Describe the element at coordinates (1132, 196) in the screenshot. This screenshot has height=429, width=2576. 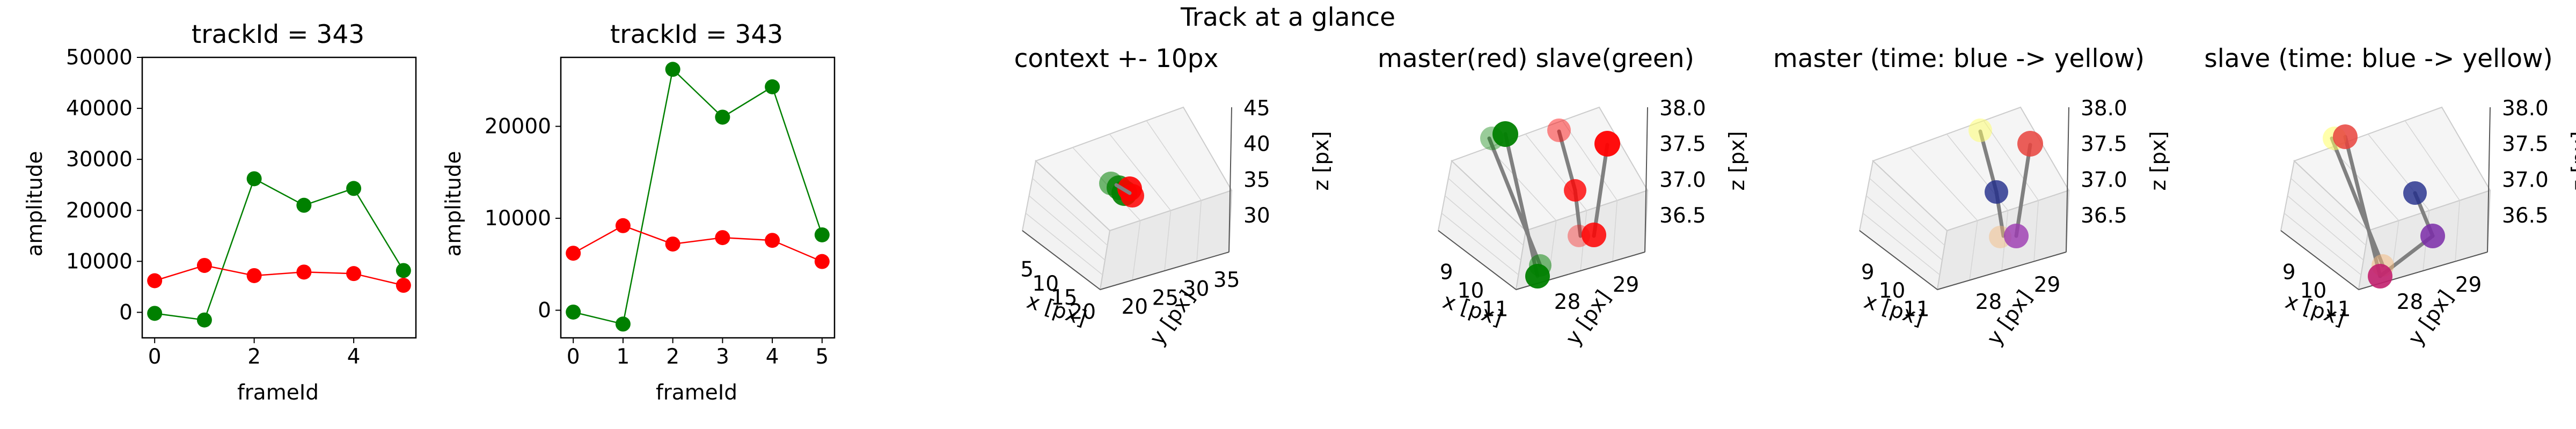
I see `context-point` at that location.